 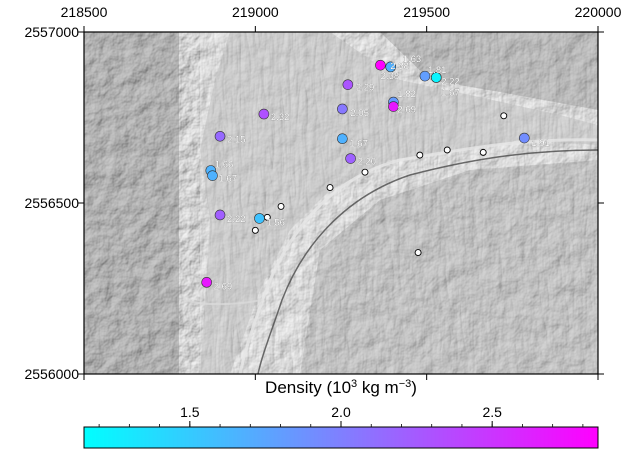 What do you see at coordinates (84, 12) in the screenshot?
I see `x-tick-label: 218500` at bounding box center [84, 12].